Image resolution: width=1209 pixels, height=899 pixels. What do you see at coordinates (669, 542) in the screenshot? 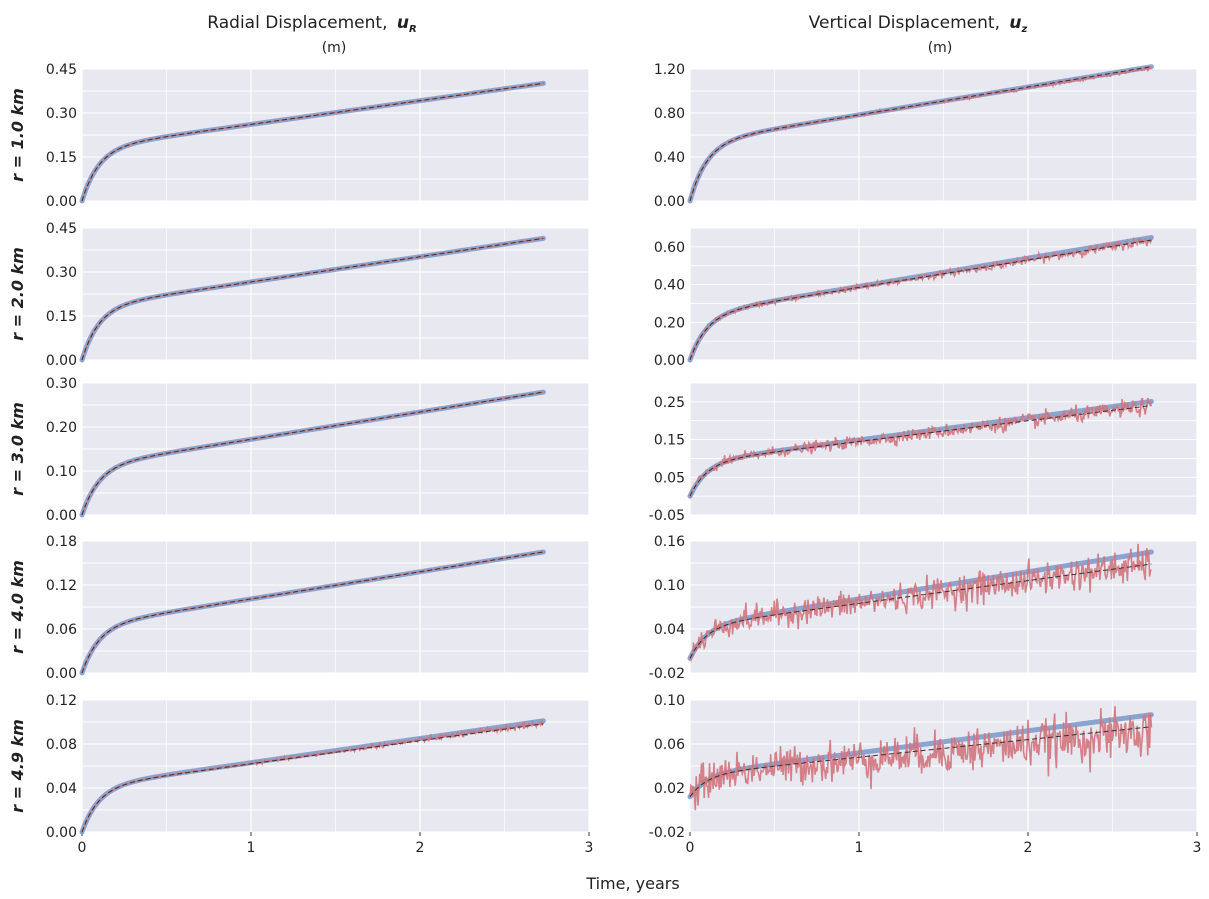
I see `y-tick-label: 0.16` at bounding box center [669, 542].